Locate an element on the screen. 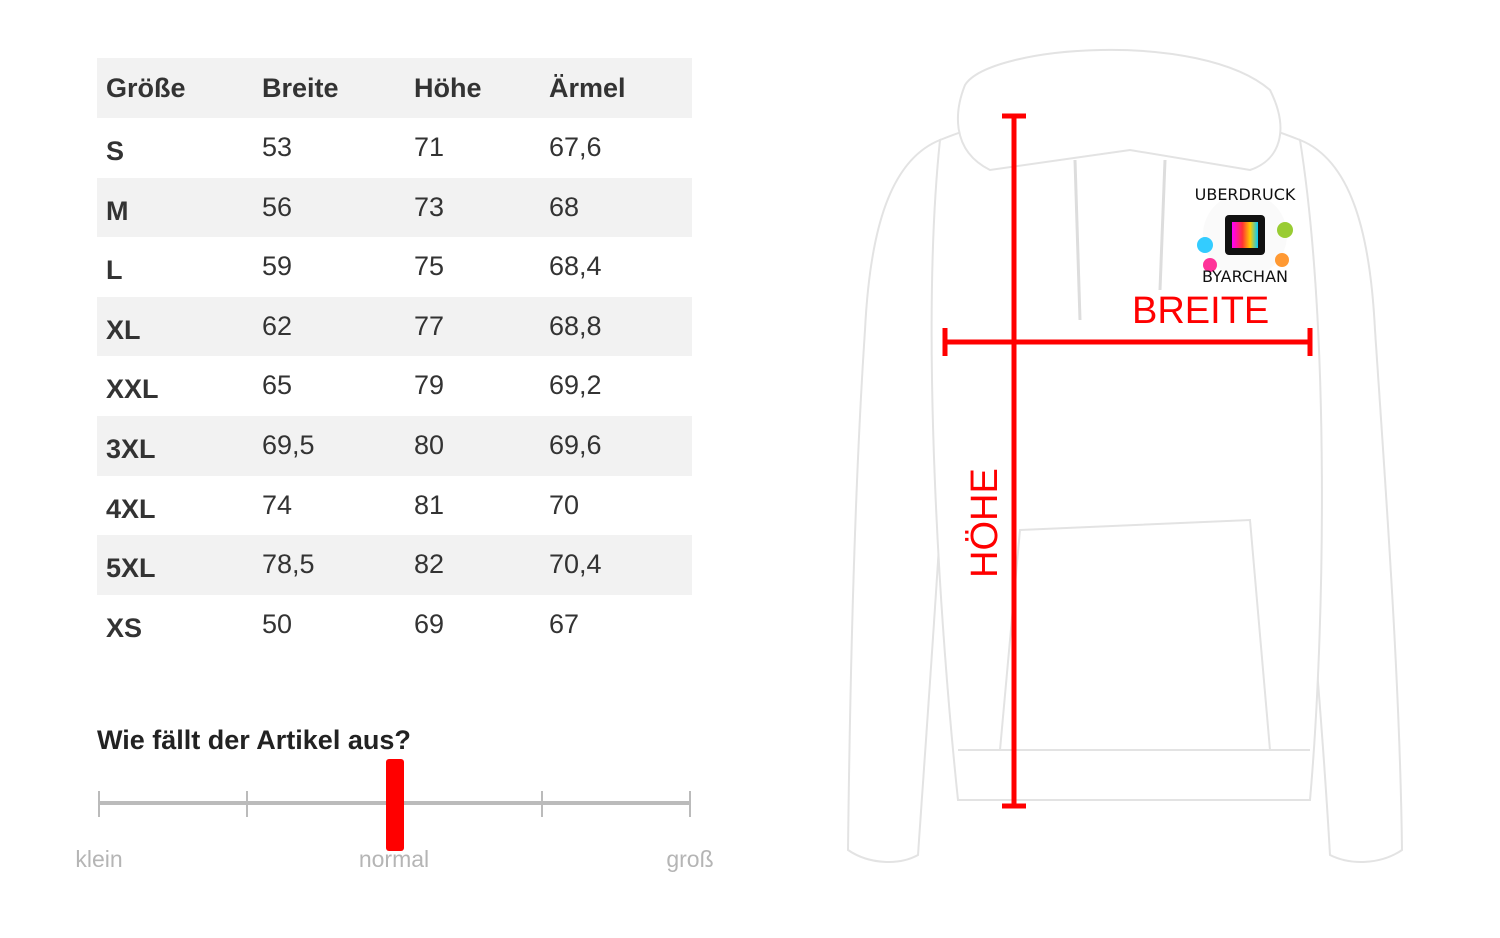  cell-size: 5XL is located at coordinates (131, 568).